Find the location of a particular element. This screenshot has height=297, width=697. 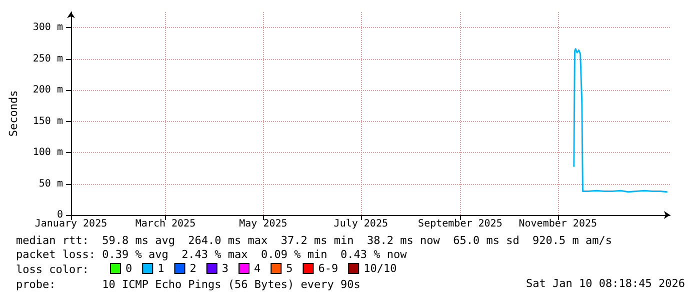

legend-label: 10/10 is located at coordinates (380, 268).